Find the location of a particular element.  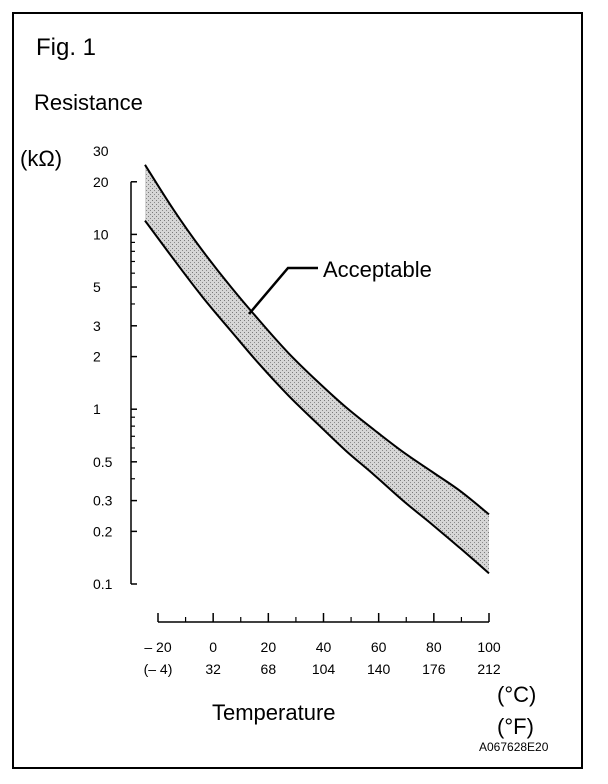

x-tick-label-fahrenheit: 104 is located at coordinates (324, 669).